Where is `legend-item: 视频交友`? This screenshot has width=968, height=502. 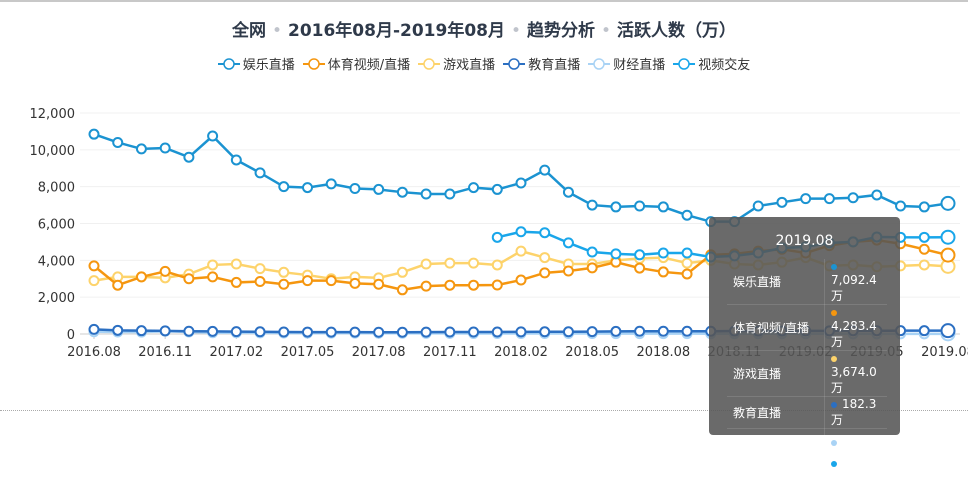 legend-item: 视频交友 is located at coordinates (711, 63).